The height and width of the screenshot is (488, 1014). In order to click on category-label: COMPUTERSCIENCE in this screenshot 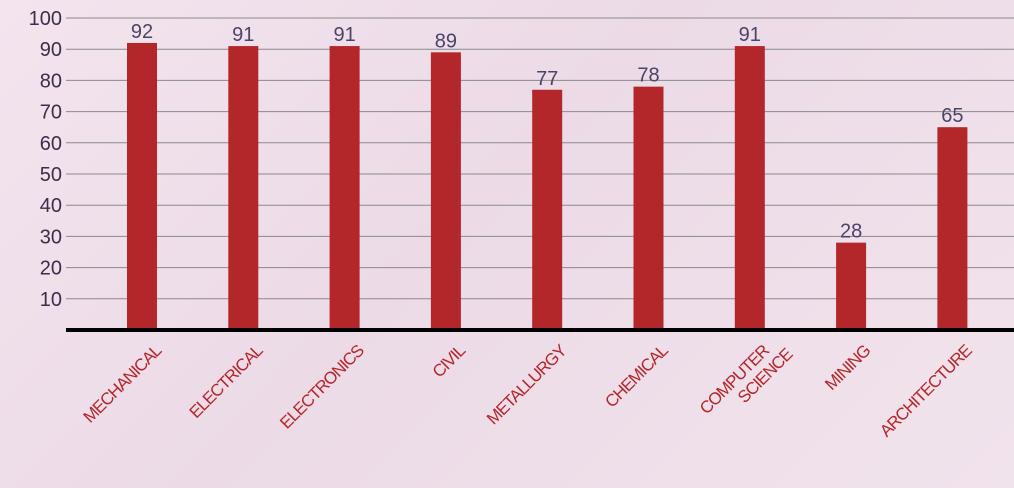, I will do `click(746, 381)`.